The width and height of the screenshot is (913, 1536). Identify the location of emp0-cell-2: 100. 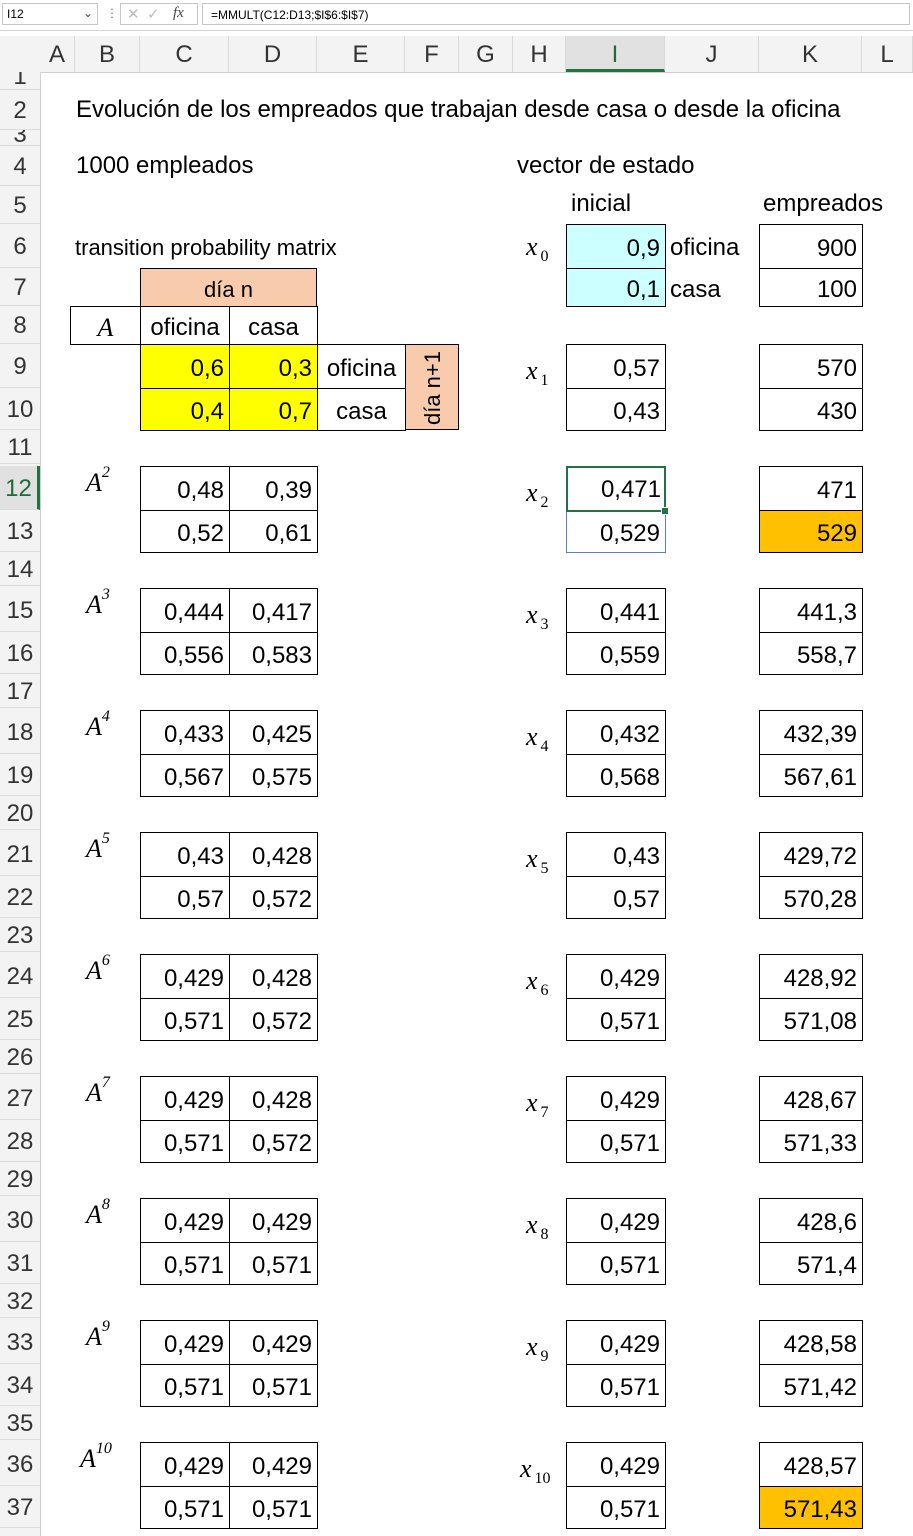
(811, 287).